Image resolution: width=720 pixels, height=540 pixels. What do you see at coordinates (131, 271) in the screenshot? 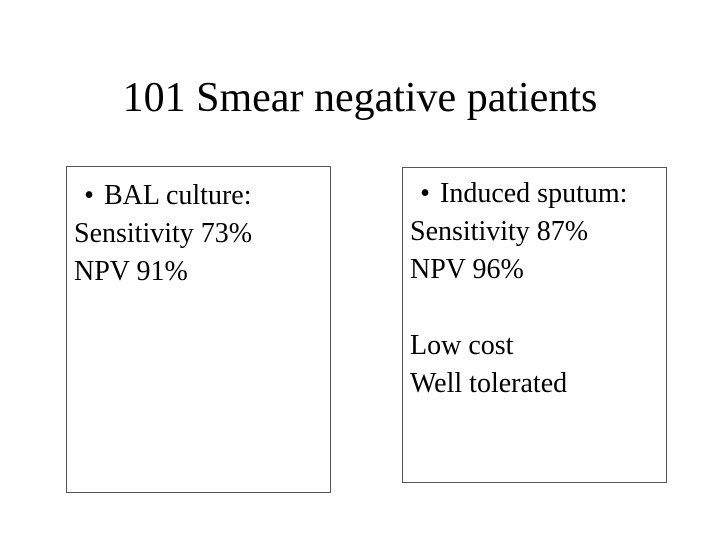
I see `bal-npv-text: NPV 91%` at bounding box center [131, 271].